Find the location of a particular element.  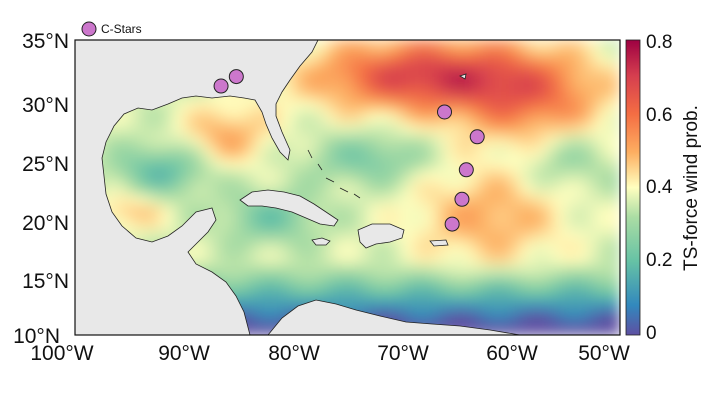

legend: C-Stars is located at coordinates (111, 29).